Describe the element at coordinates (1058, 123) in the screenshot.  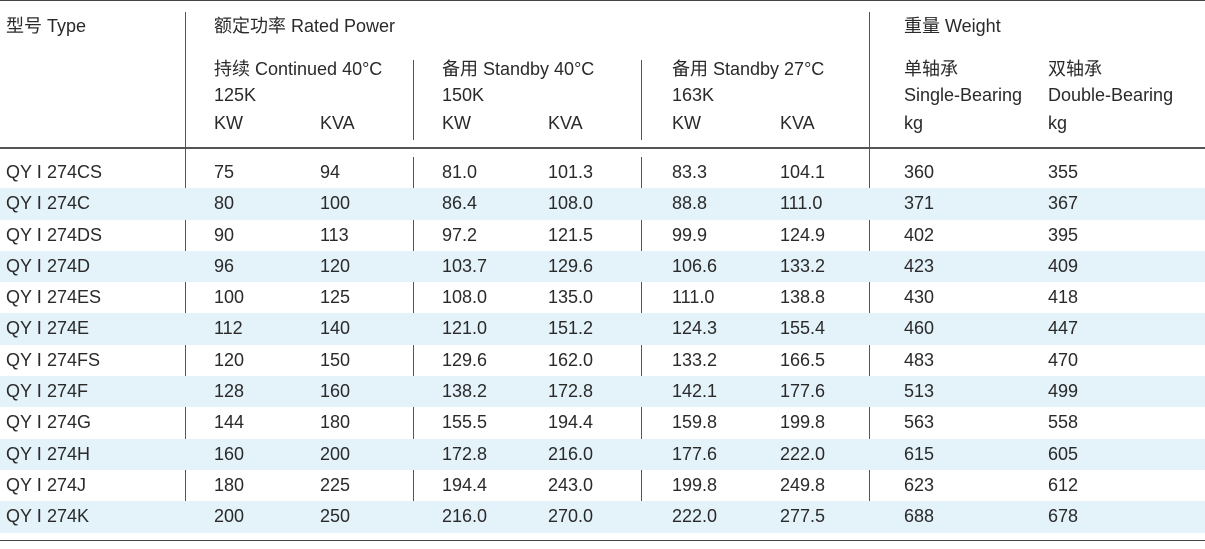
I see `double-bearing-unit: kg` at that location.